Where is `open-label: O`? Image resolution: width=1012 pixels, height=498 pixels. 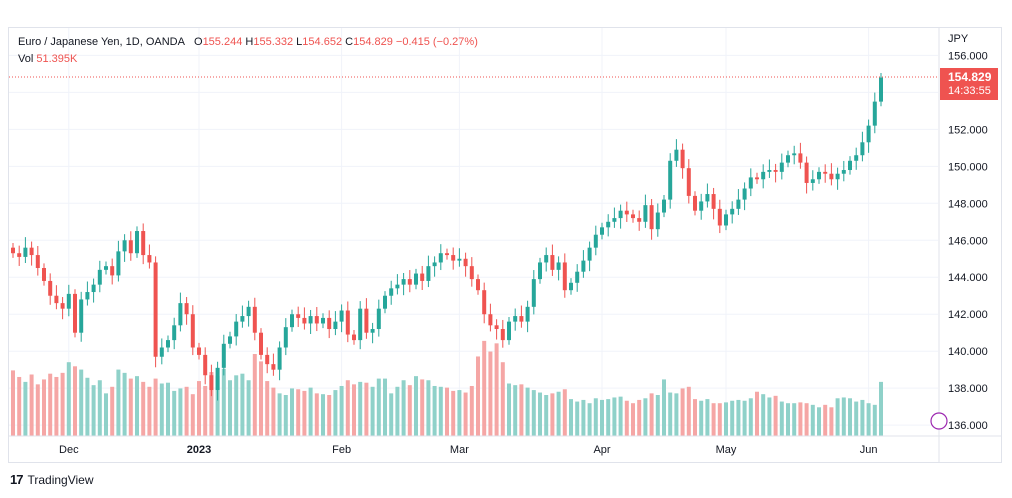
open-label: O is located at coordinates (198, 42).